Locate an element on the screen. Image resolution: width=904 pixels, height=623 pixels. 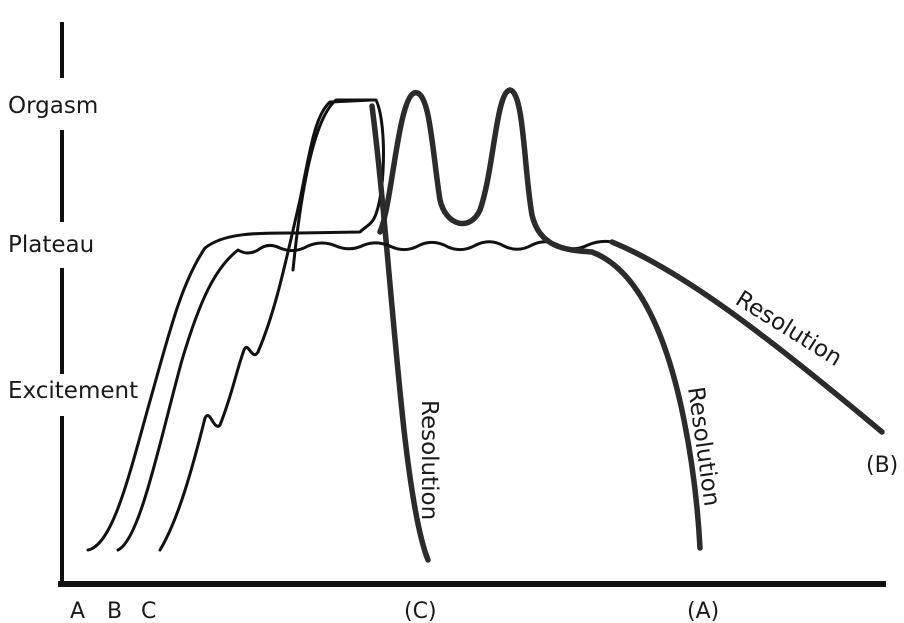
end-label-b: (B) is located at coordinates (882, 465).